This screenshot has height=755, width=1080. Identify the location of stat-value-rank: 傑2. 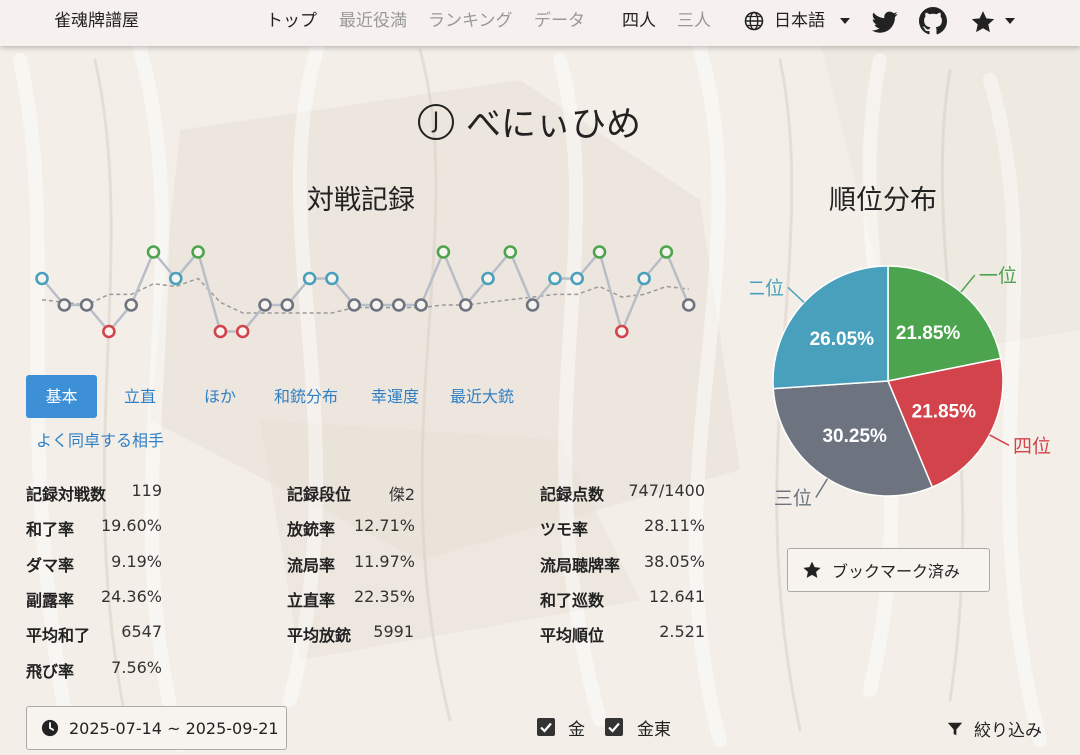
(401, 494).